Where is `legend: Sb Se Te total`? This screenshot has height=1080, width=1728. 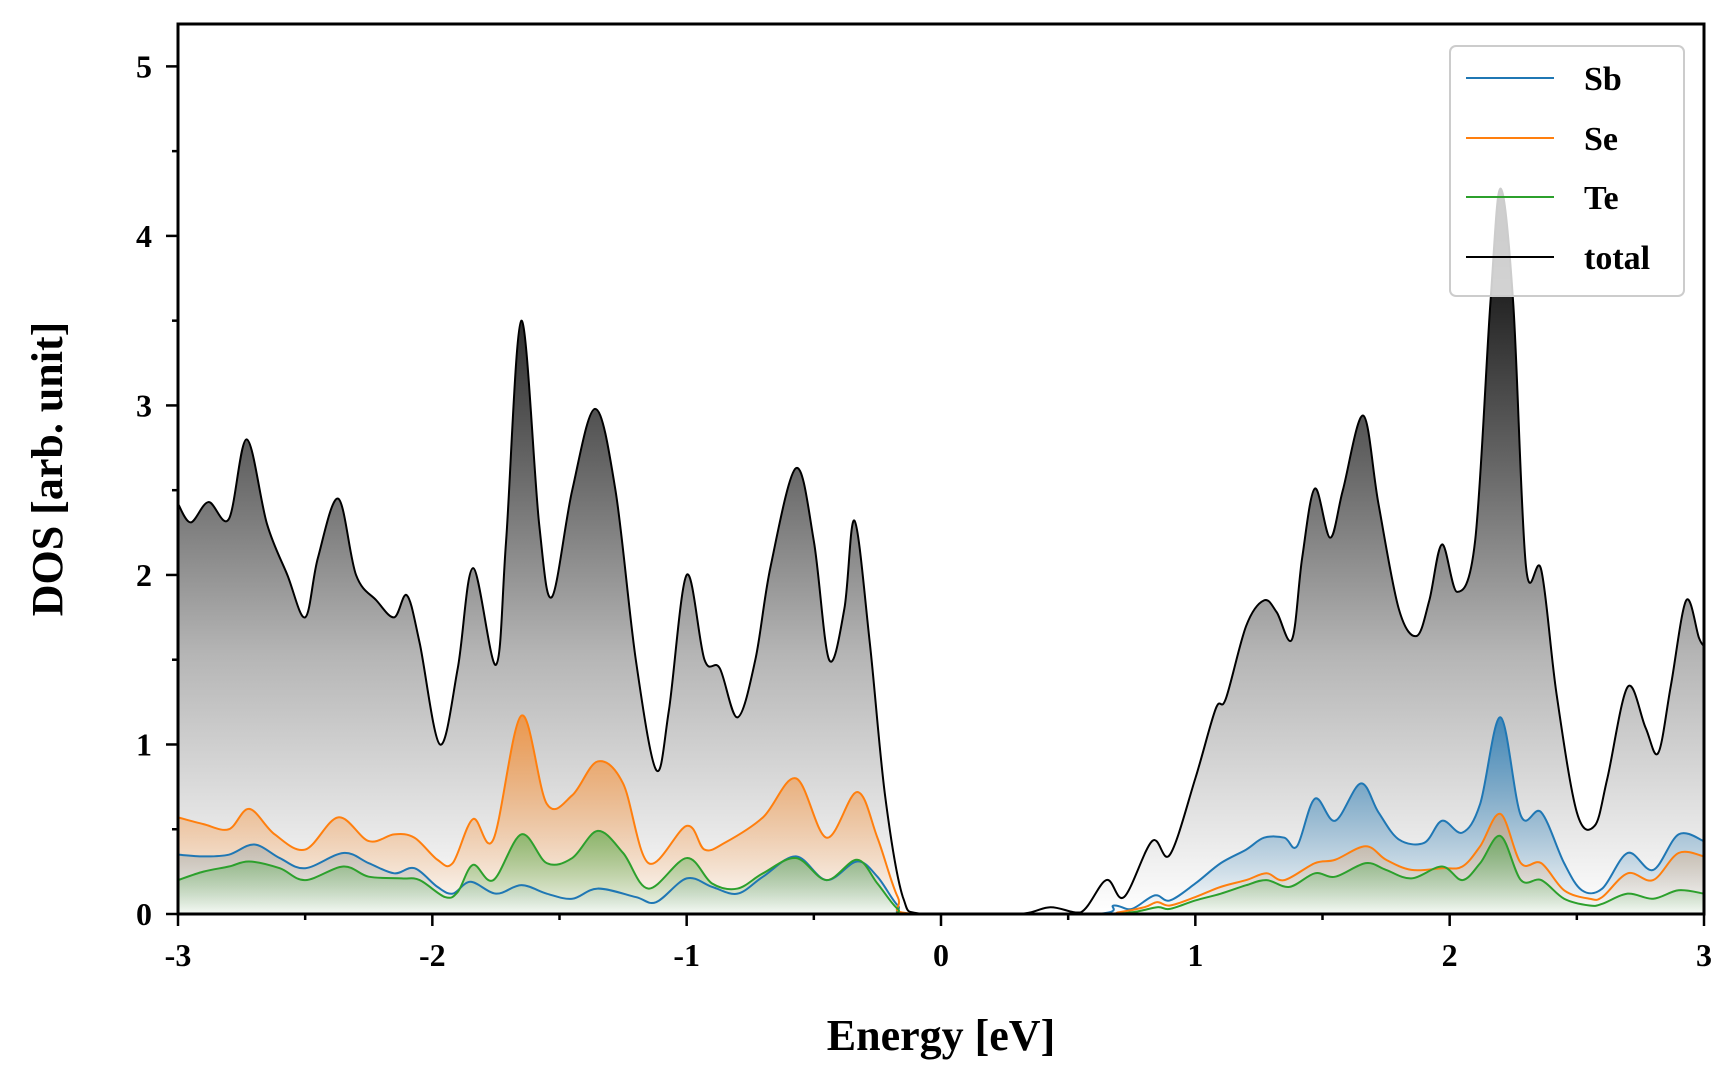 legend: Sb Se Te total is located at coordinates (1567, 171).